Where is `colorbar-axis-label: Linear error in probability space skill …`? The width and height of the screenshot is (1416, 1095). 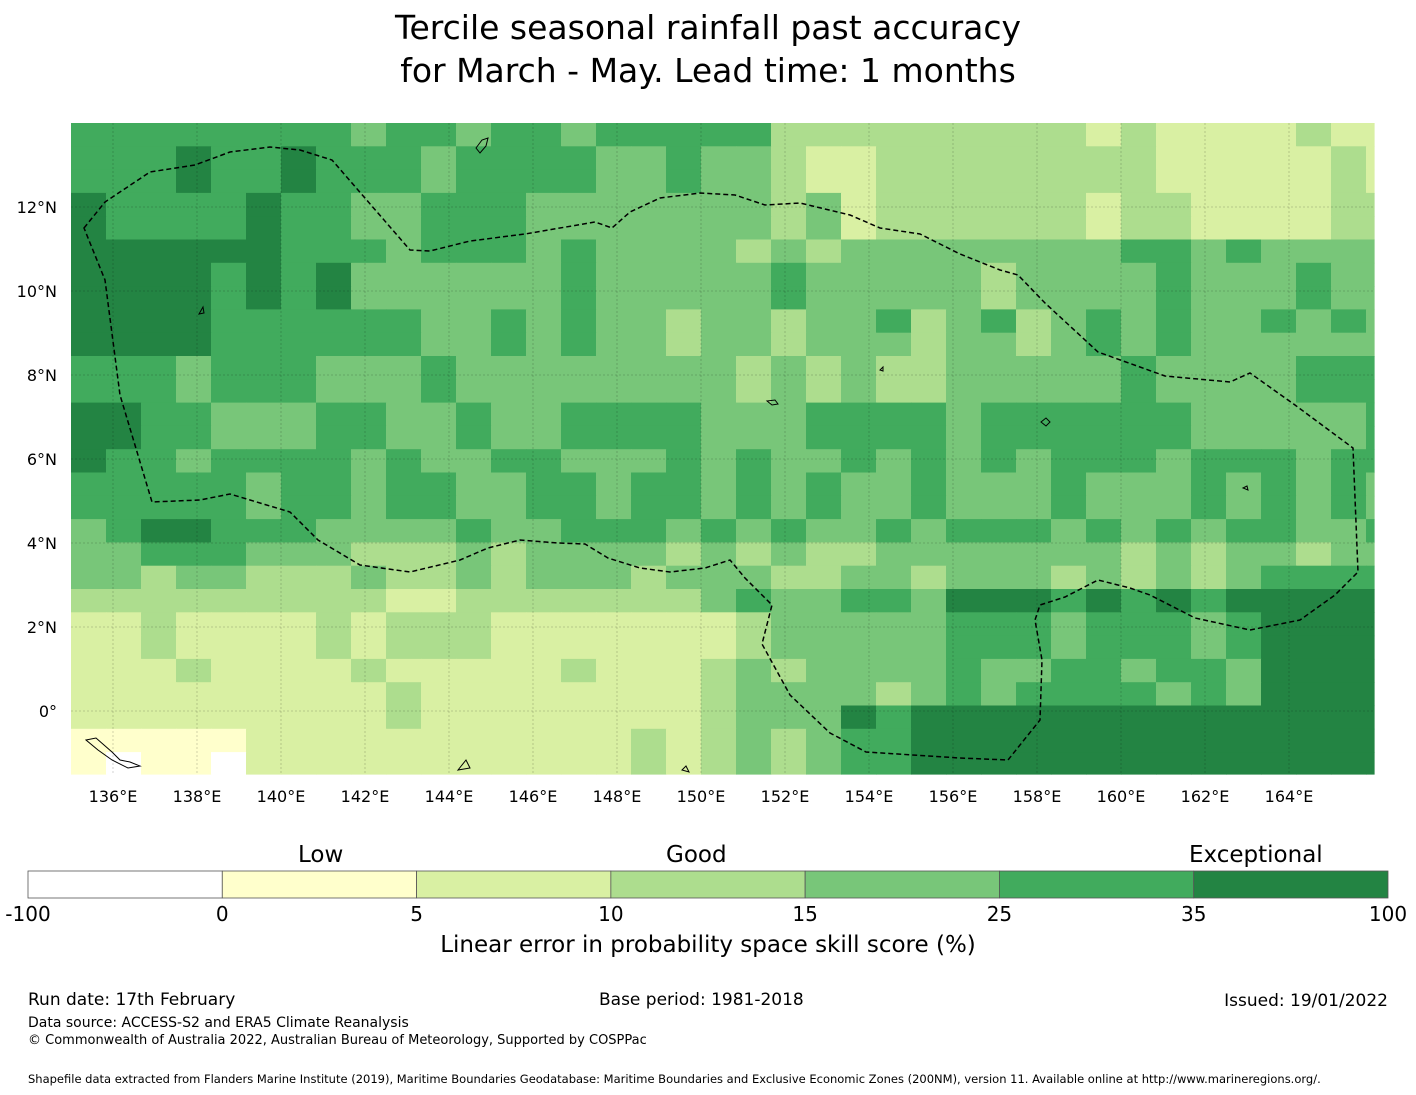 colorbar-axis-label: Linear error in probability space skill … is located at coordinates (708, 945).